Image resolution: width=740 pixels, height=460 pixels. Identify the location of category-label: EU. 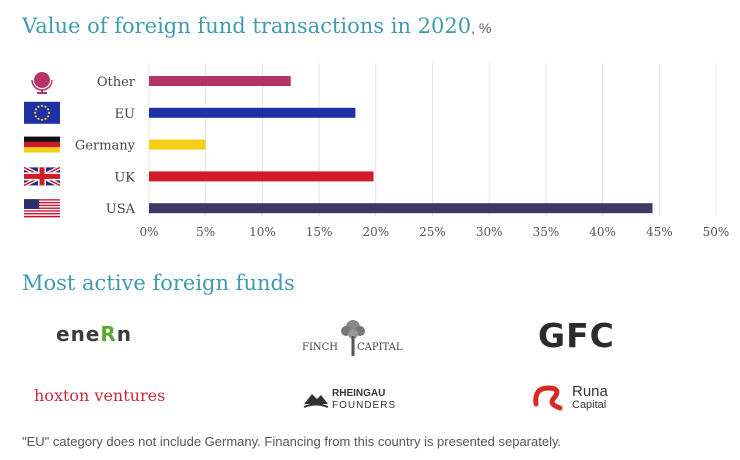
(125, 114).